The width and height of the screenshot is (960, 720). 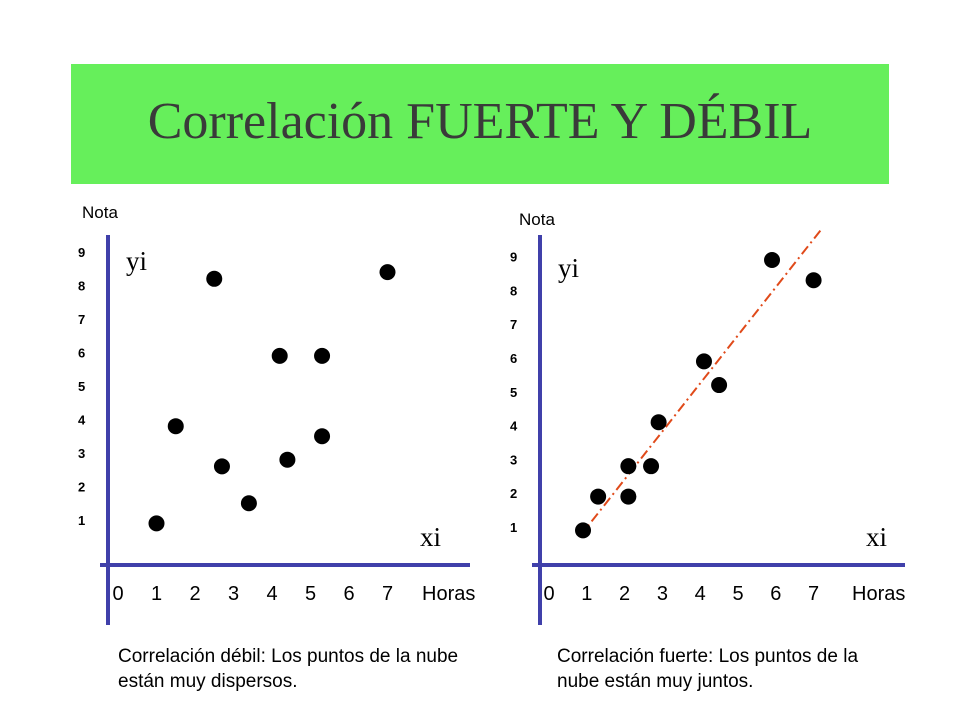 I want to click on title-band: Correlación FUERTE Y DÉBIL, so click(x=480, y=124).